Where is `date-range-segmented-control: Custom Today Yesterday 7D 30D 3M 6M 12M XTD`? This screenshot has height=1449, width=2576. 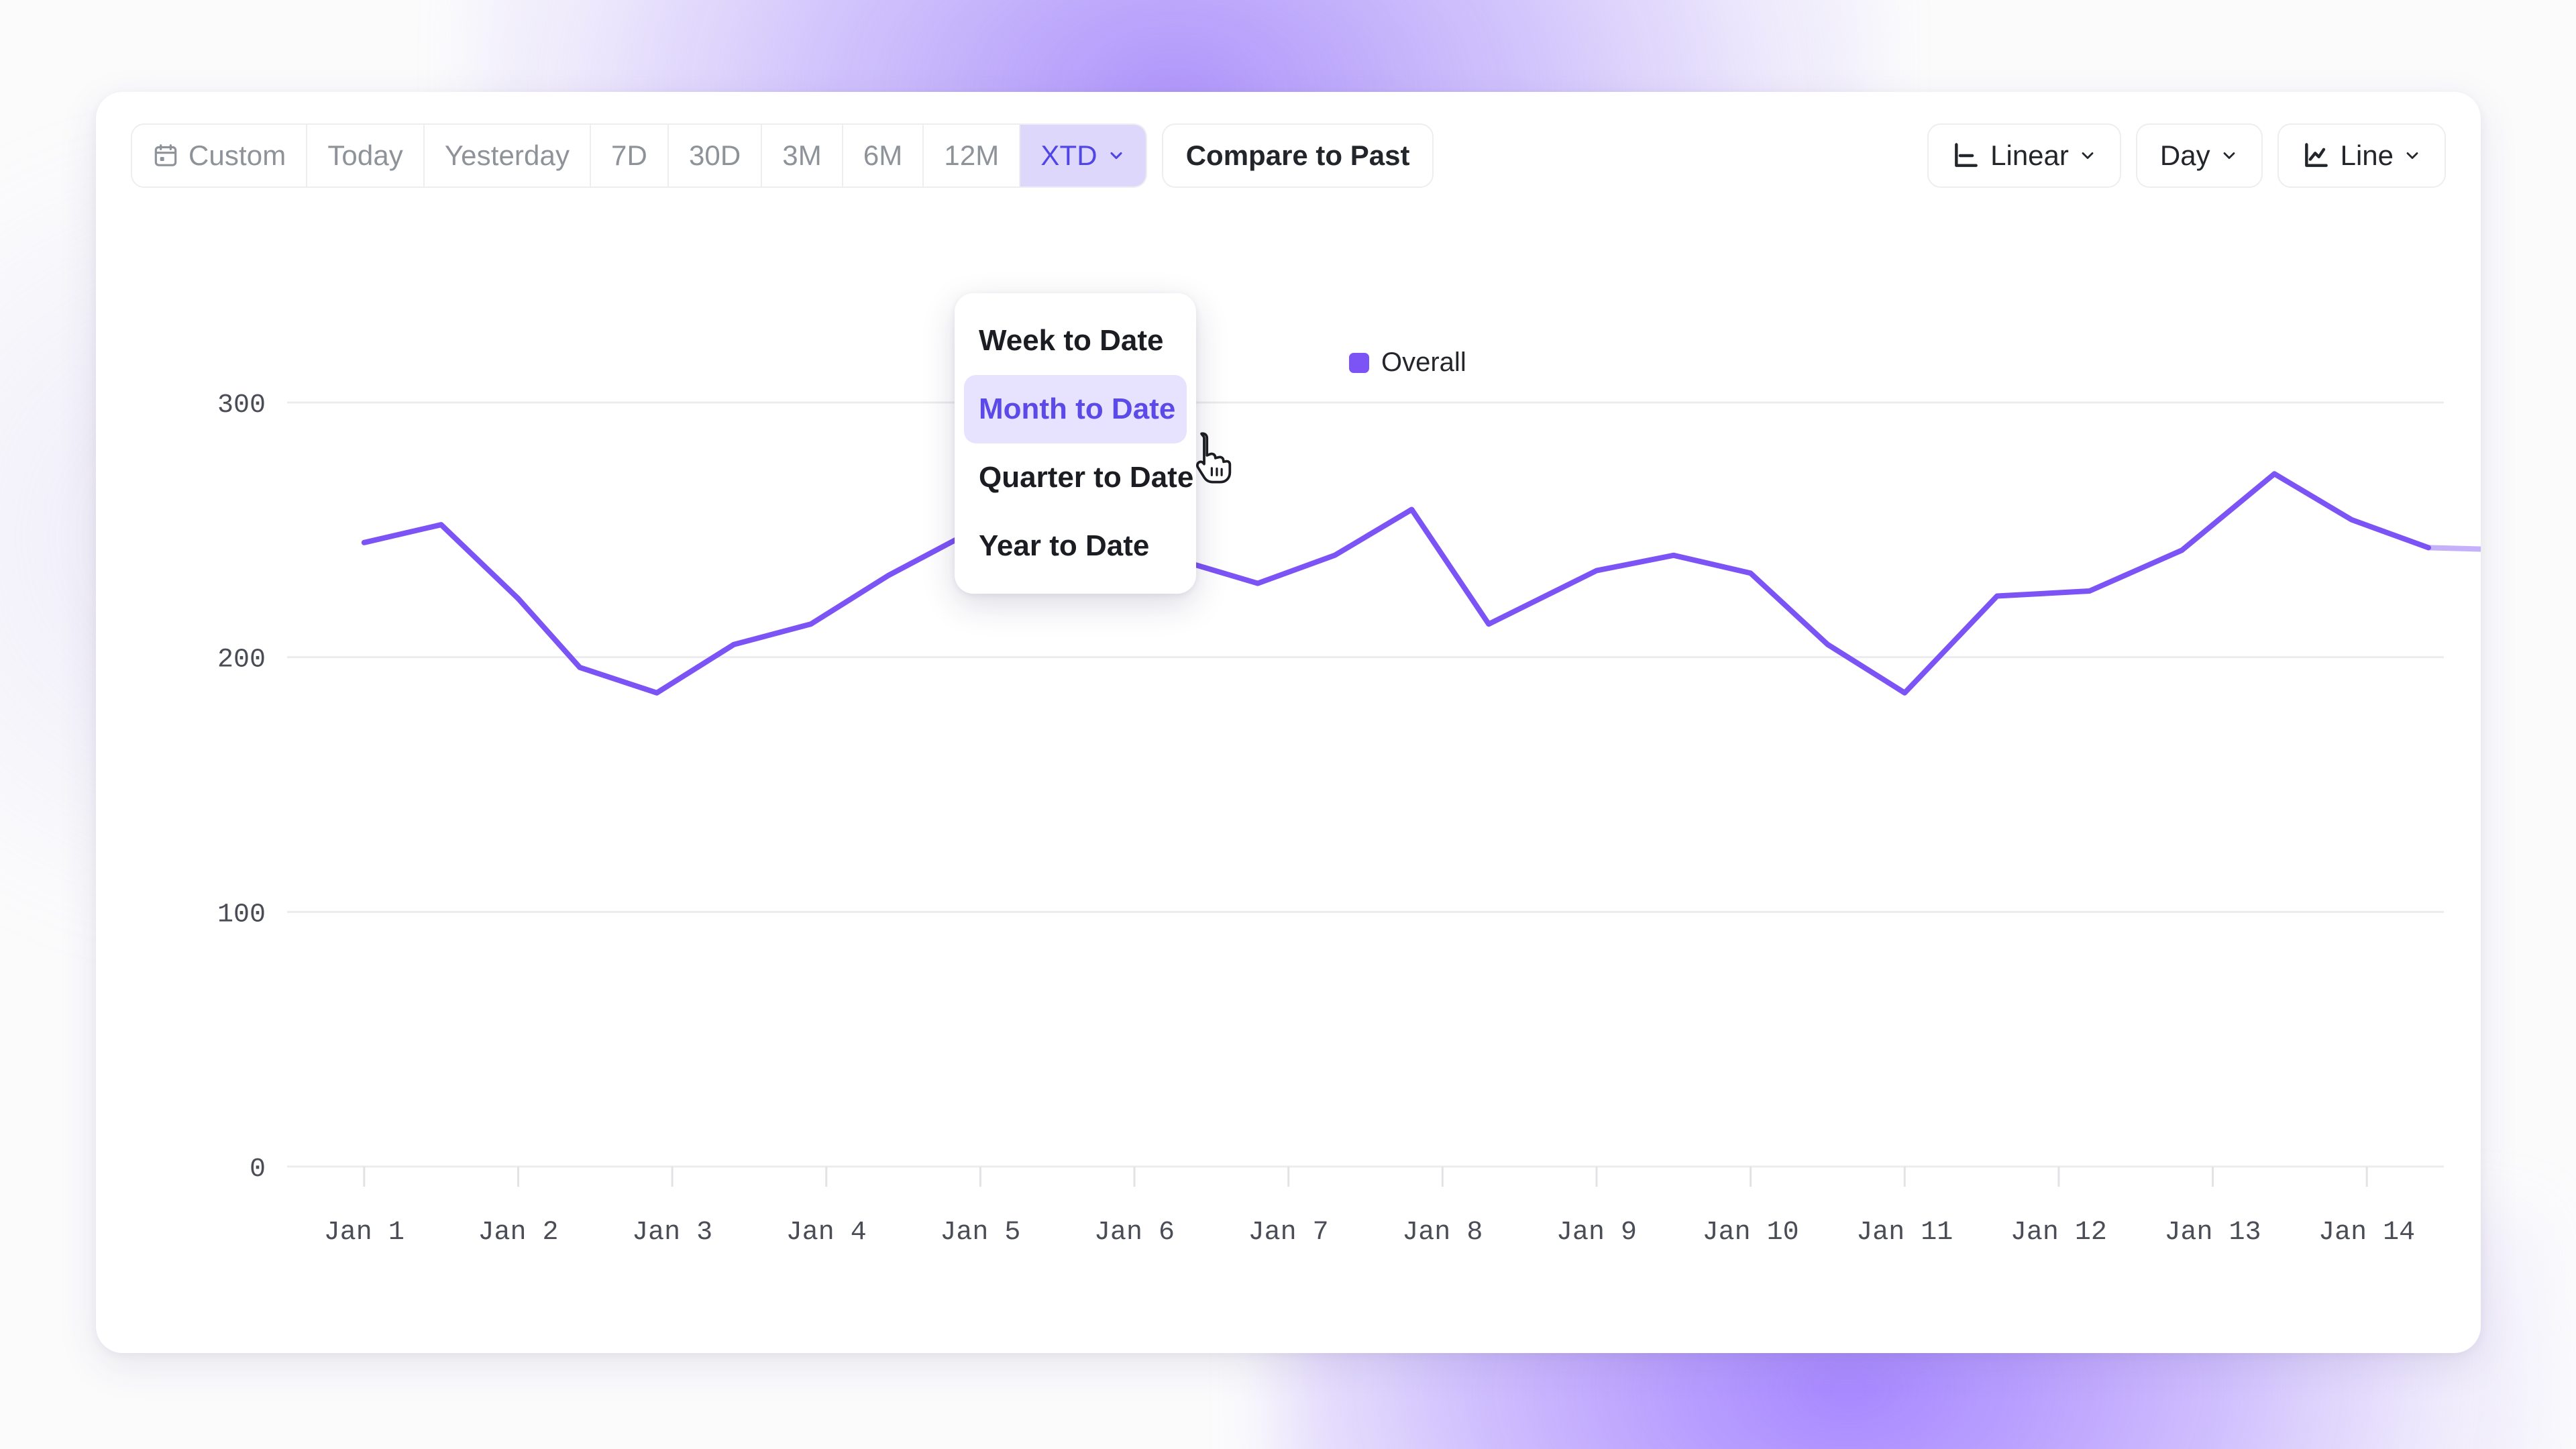
date-range-segmented-control: Custom Today Yesterday 7D 30D 3M 6M 12M XTD is located at coordinates (639, 155).